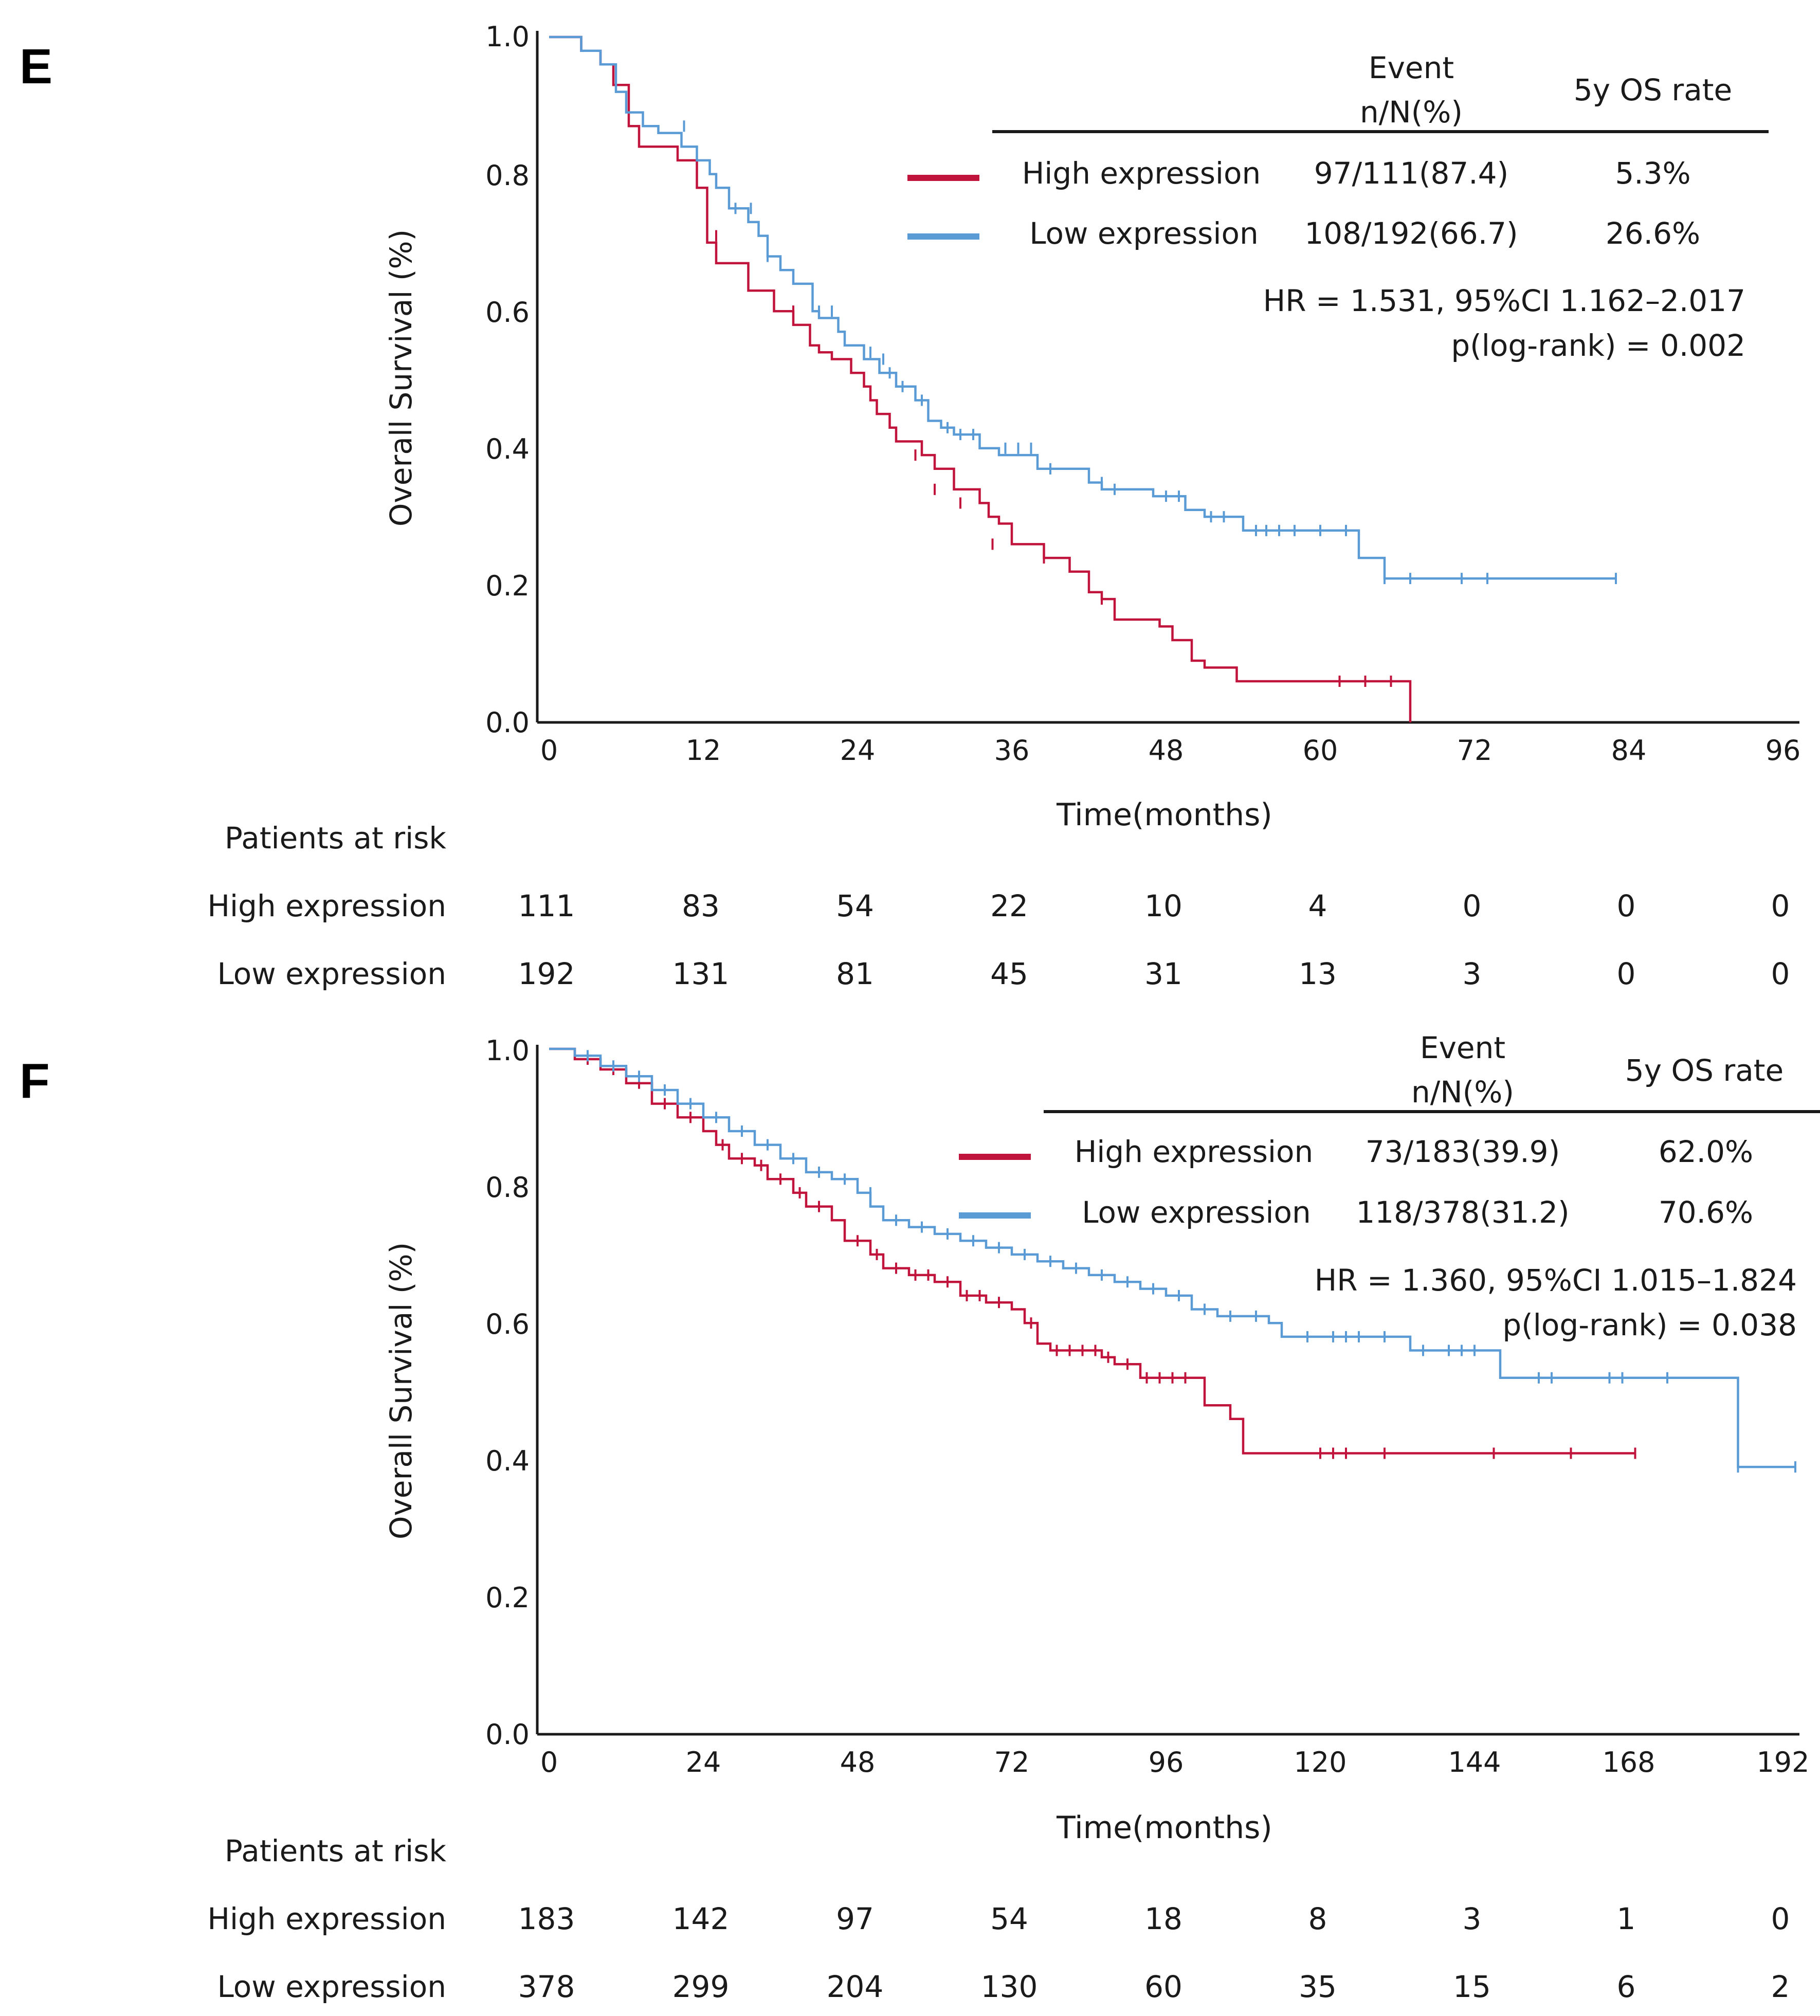  Describe the element at coordinates (508, 722) in the screenshot. I see `panel-e-ytick-label: 0.0` at that location.